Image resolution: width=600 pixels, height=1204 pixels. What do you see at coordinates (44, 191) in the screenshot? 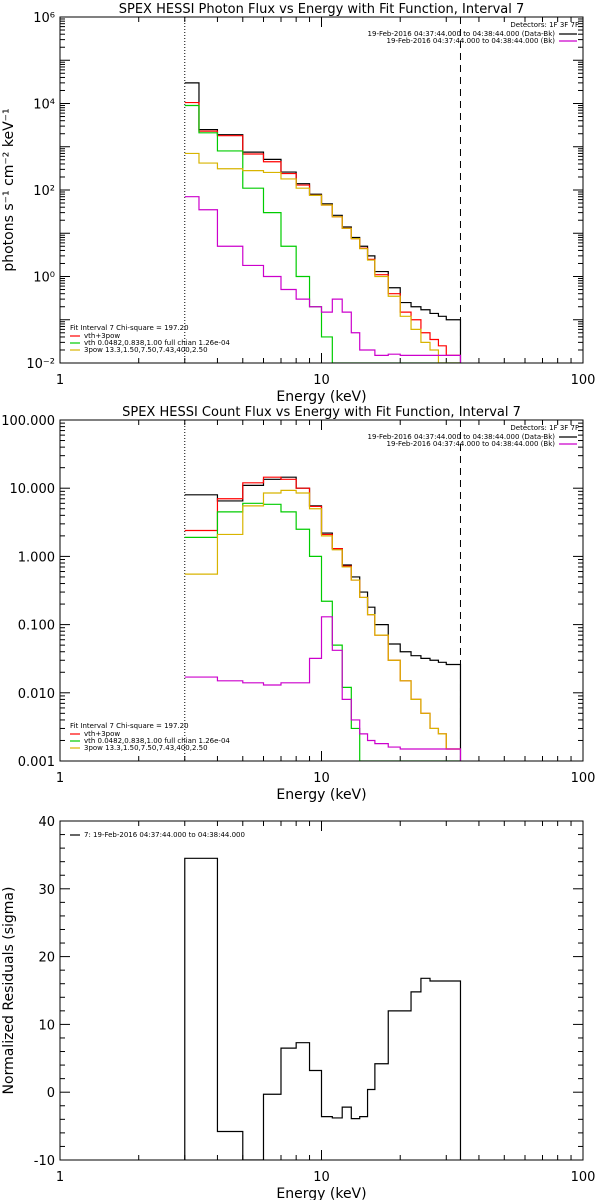
I see `y-tick-label: 10²` at bounding box center [44, 191].